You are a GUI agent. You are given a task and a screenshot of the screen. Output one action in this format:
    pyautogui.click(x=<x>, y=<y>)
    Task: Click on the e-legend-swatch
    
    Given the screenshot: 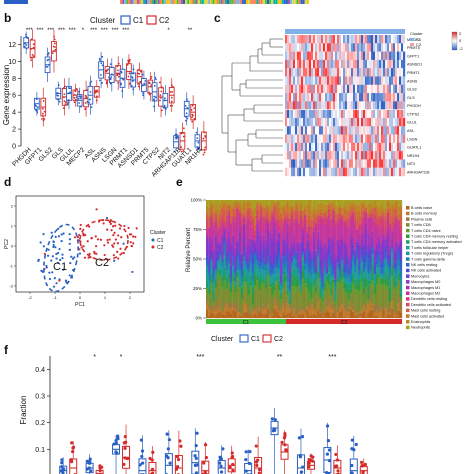 What is the action you would take?
    pyautogui.click(x=408, y=219)
    